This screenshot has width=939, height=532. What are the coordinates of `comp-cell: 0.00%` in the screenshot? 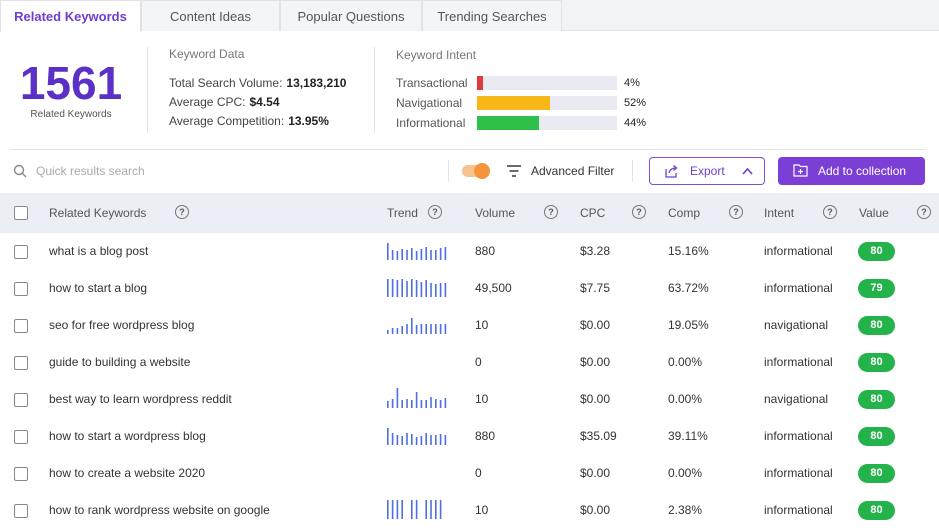 It's located at (685, 362).